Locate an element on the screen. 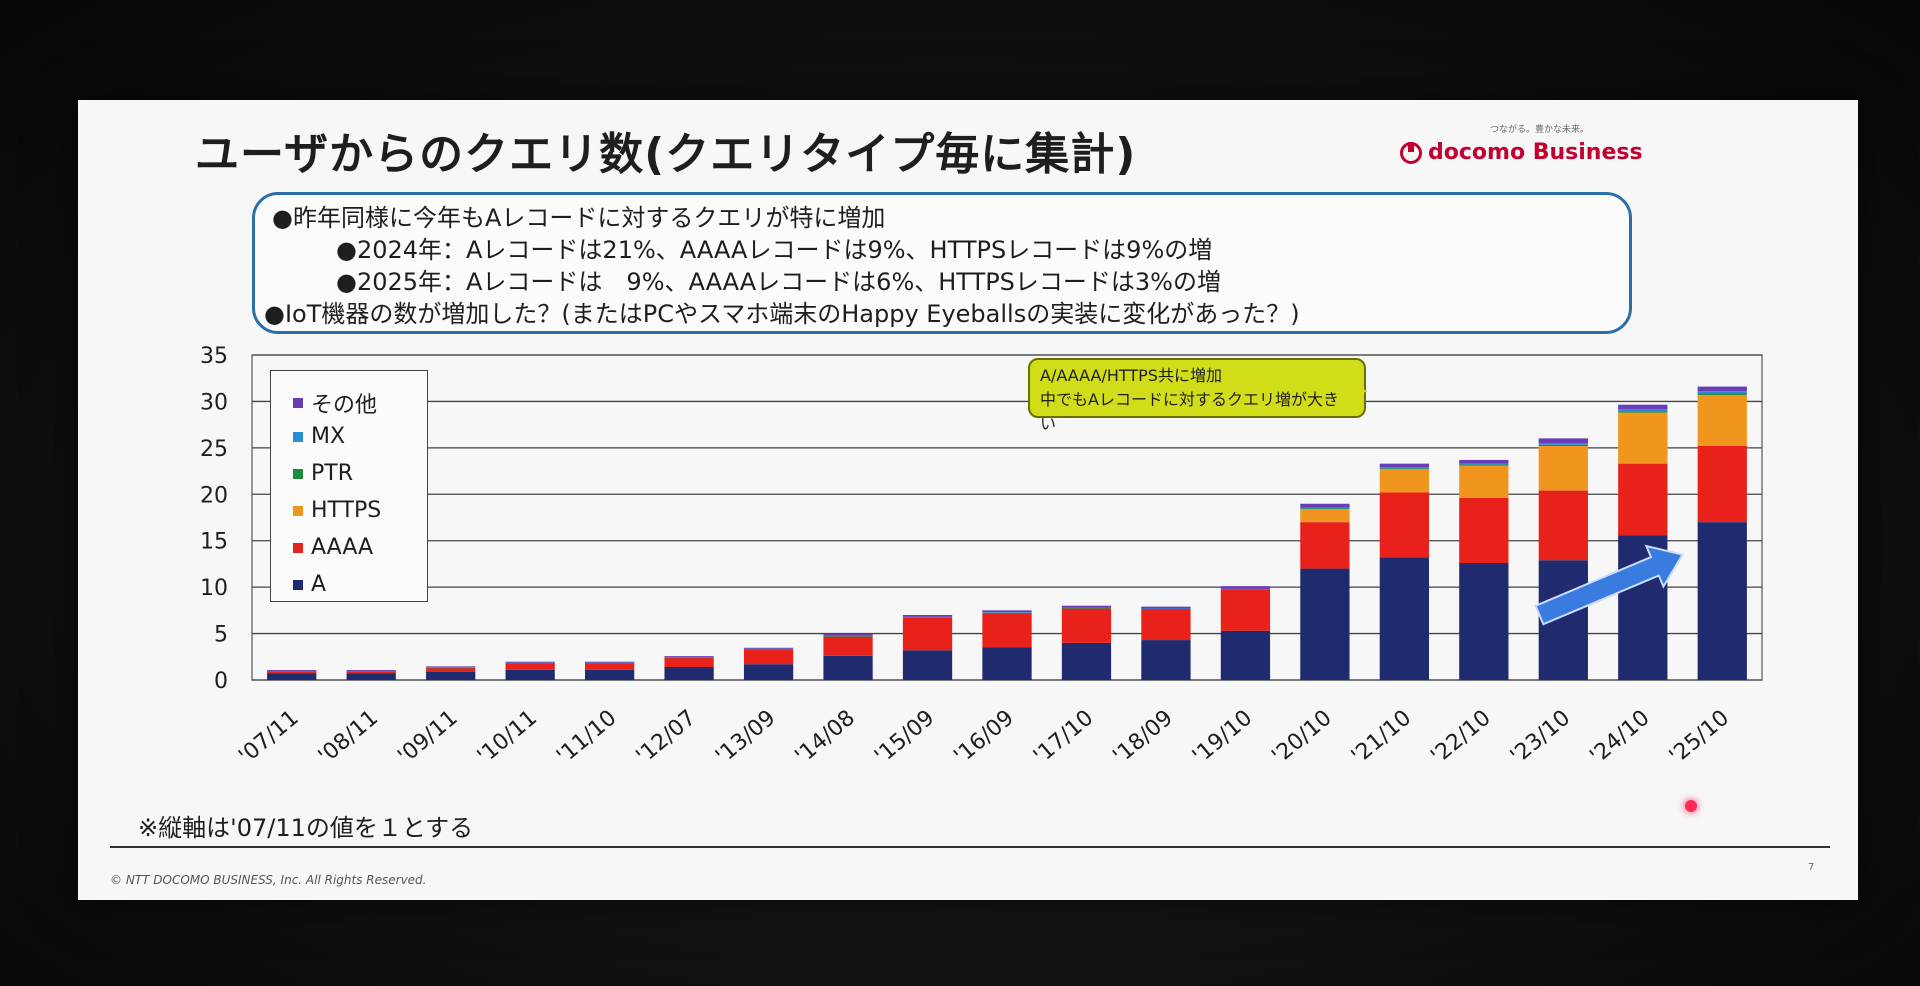 This screenshot has height=986, width=1920. summary-box is located at coordinates (942, 263).